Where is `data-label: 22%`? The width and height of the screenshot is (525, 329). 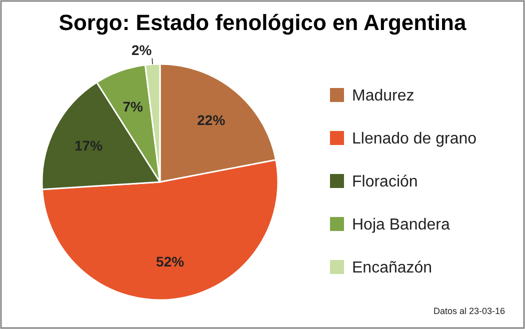
data-label: 22% is located at coordinates (211, 120).